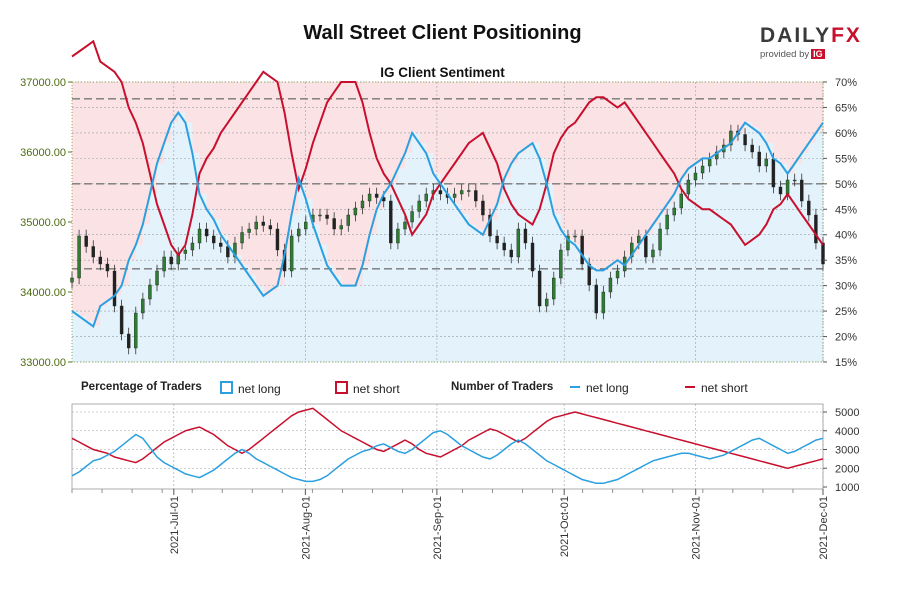 This screenshot has height=600, width=900. I want to click on percent-tick-label: 40%, so click(846, 236).